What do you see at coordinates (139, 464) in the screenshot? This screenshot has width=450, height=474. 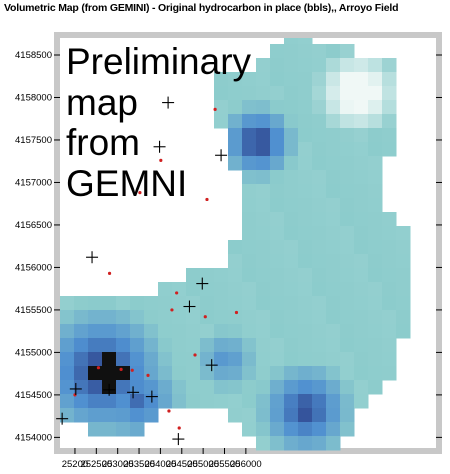 I see `x-tick-label: 253500` at bounding box center [139, 464].